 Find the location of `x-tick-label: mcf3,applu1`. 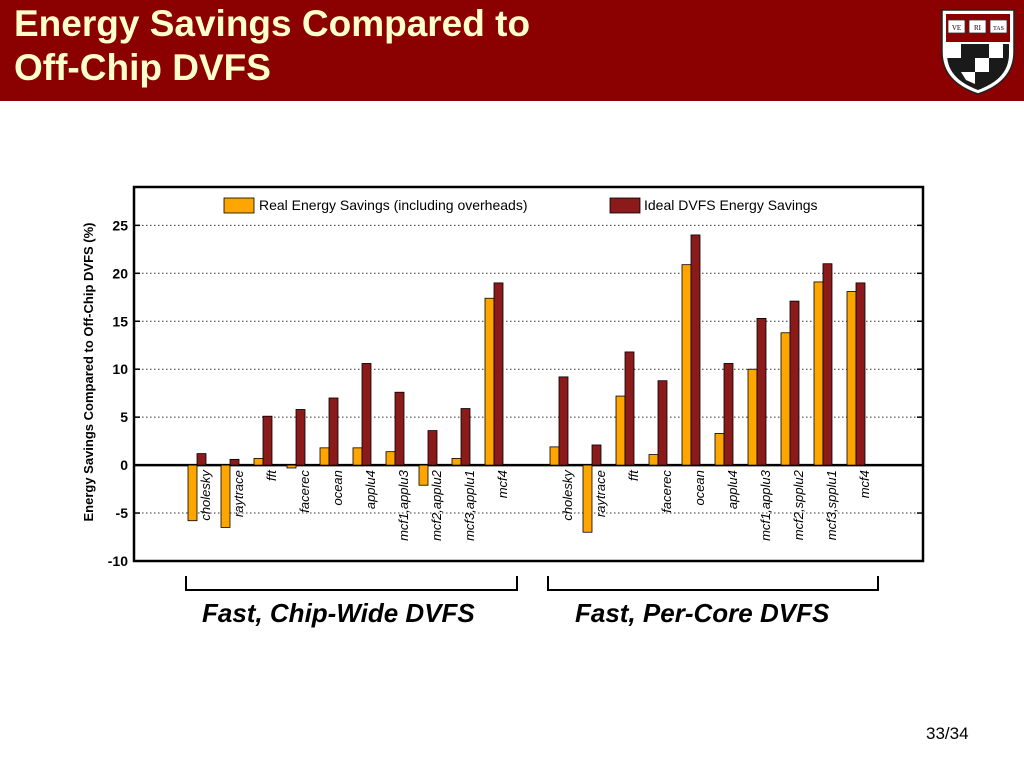

x-tick-label: mcf3,applu1 is located at coordinates (469, 505).